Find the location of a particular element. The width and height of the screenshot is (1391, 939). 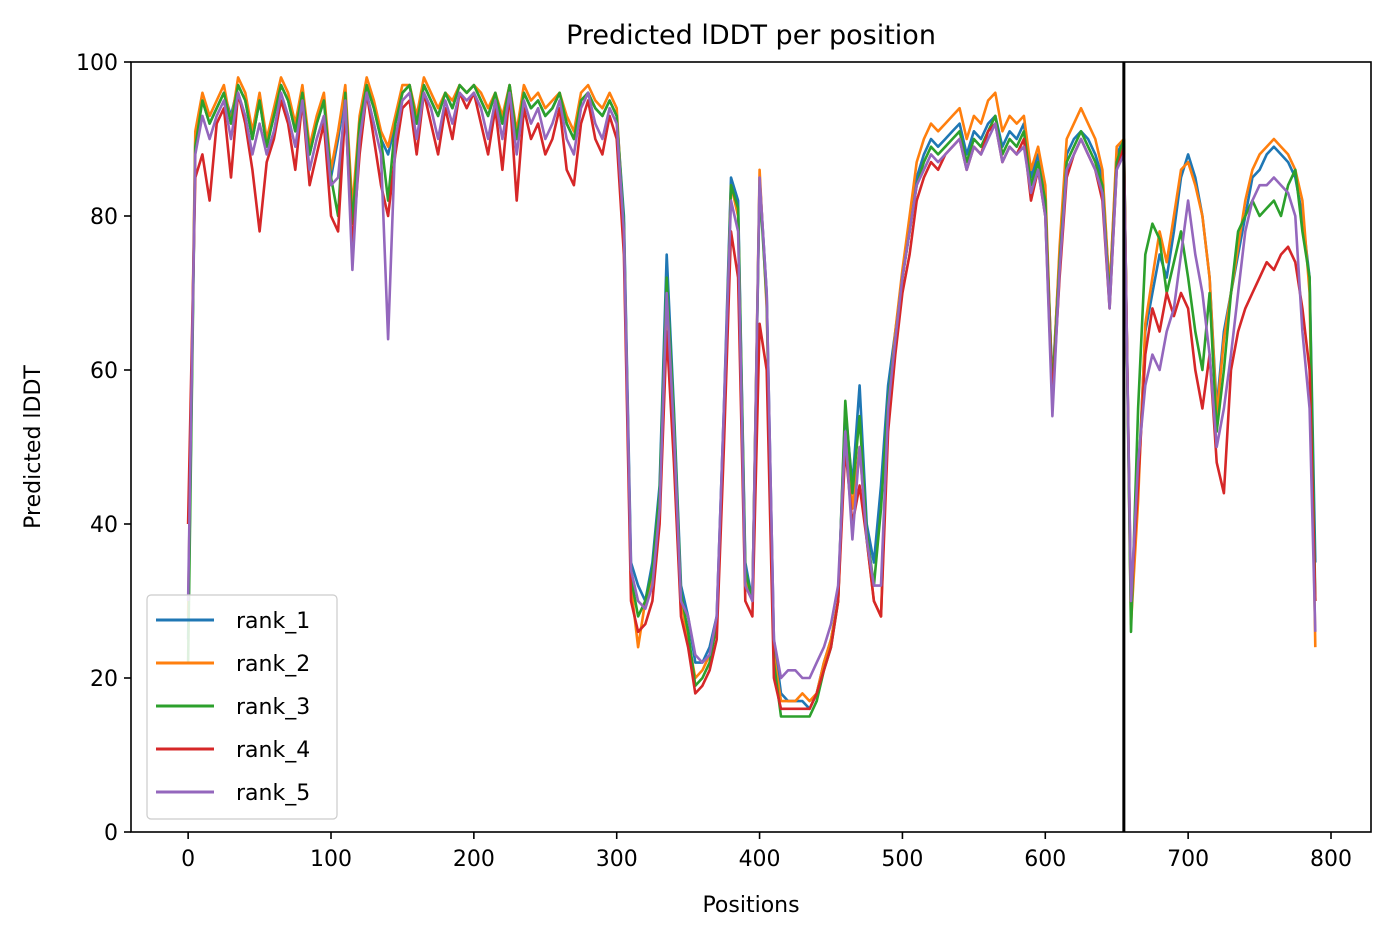

x-tick-label: 300 is located at coordinates (617, 859).